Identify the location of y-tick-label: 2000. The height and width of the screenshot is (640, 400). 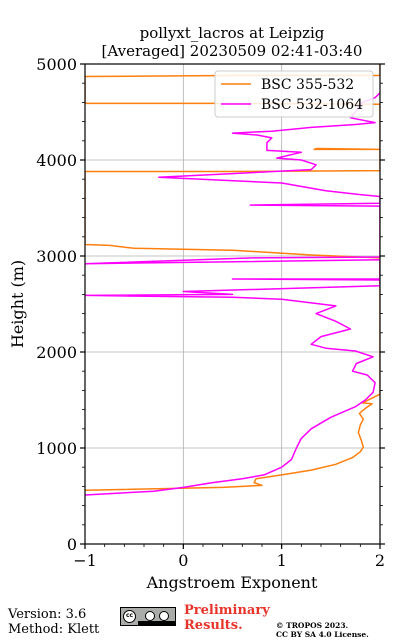
(56, 352).